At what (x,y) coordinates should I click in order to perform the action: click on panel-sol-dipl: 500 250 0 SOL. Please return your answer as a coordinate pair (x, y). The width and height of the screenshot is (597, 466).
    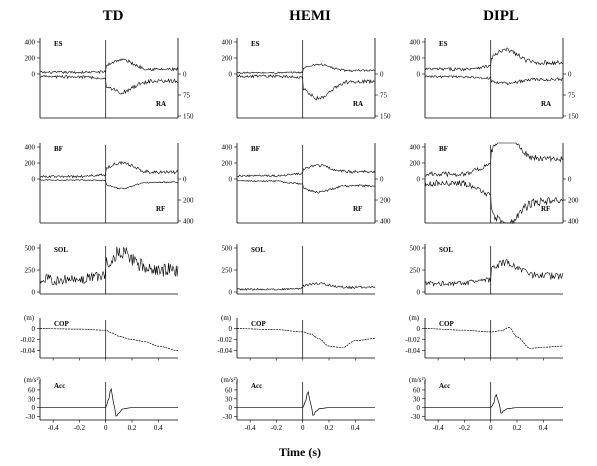
    Looking at the image, I should click on (487, 270).